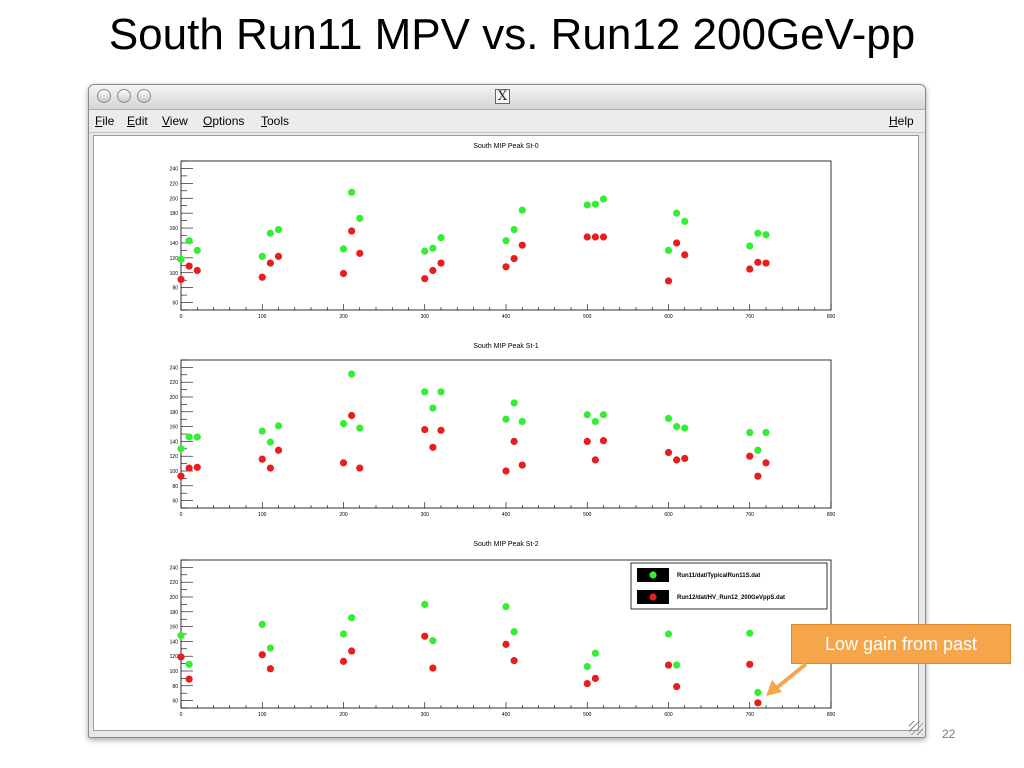  I want to click on menu-tools: Tools, so click(275, 121).